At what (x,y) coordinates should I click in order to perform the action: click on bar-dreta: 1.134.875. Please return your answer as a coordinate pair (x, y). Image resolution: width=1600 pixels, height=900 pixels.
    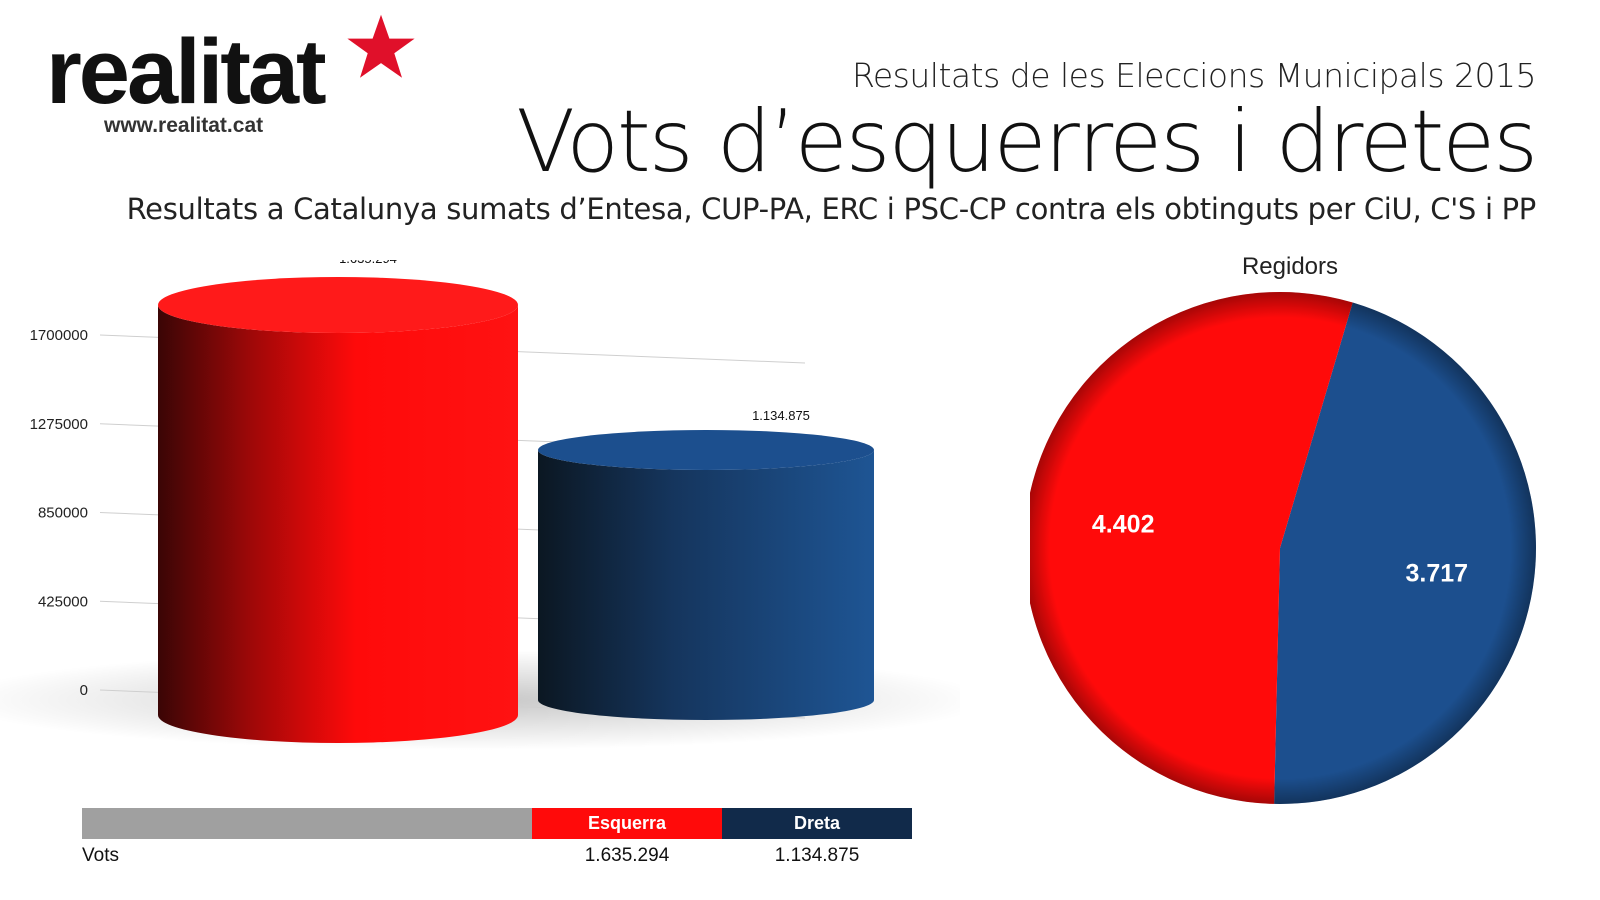
    Looking at the image, I should click on (706, 564).